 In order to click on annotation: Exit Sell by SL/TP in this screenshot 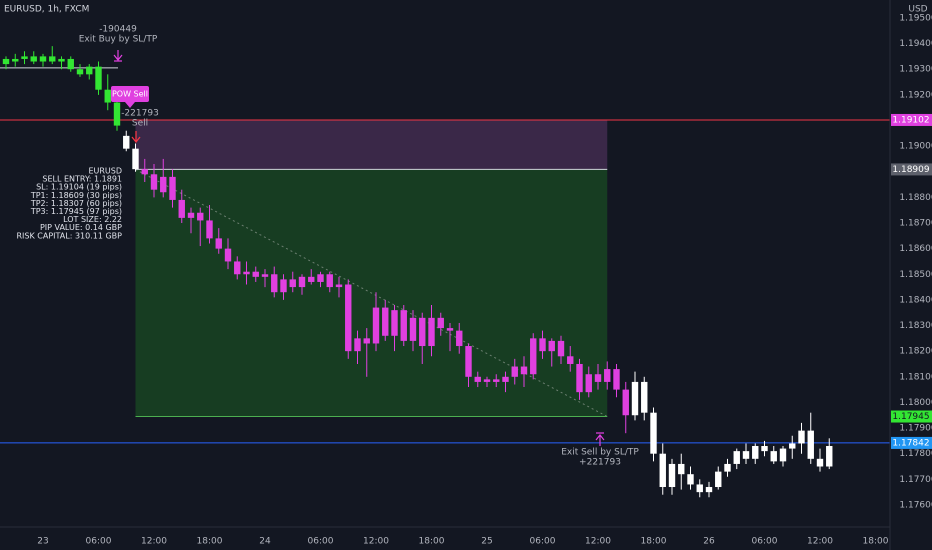, I will do `click(600, 453)`.